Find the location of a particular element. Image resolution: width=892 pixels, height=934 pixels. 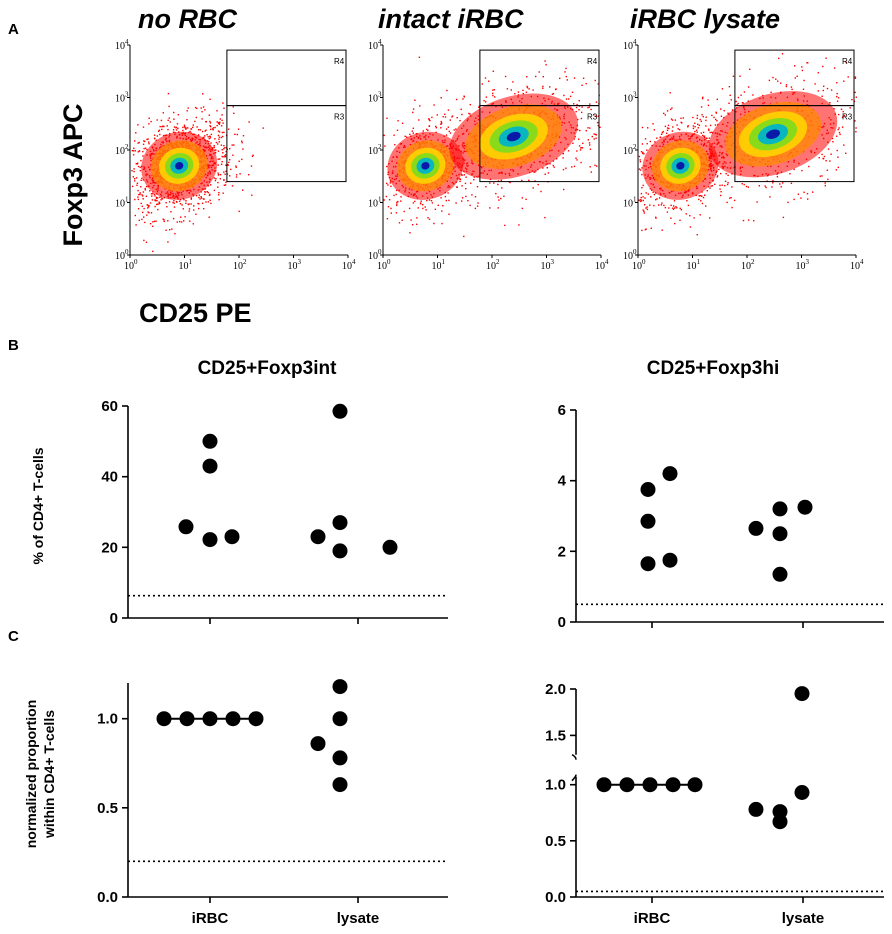

y-tick-exponent: 4 is located at coordinates (127, 42).